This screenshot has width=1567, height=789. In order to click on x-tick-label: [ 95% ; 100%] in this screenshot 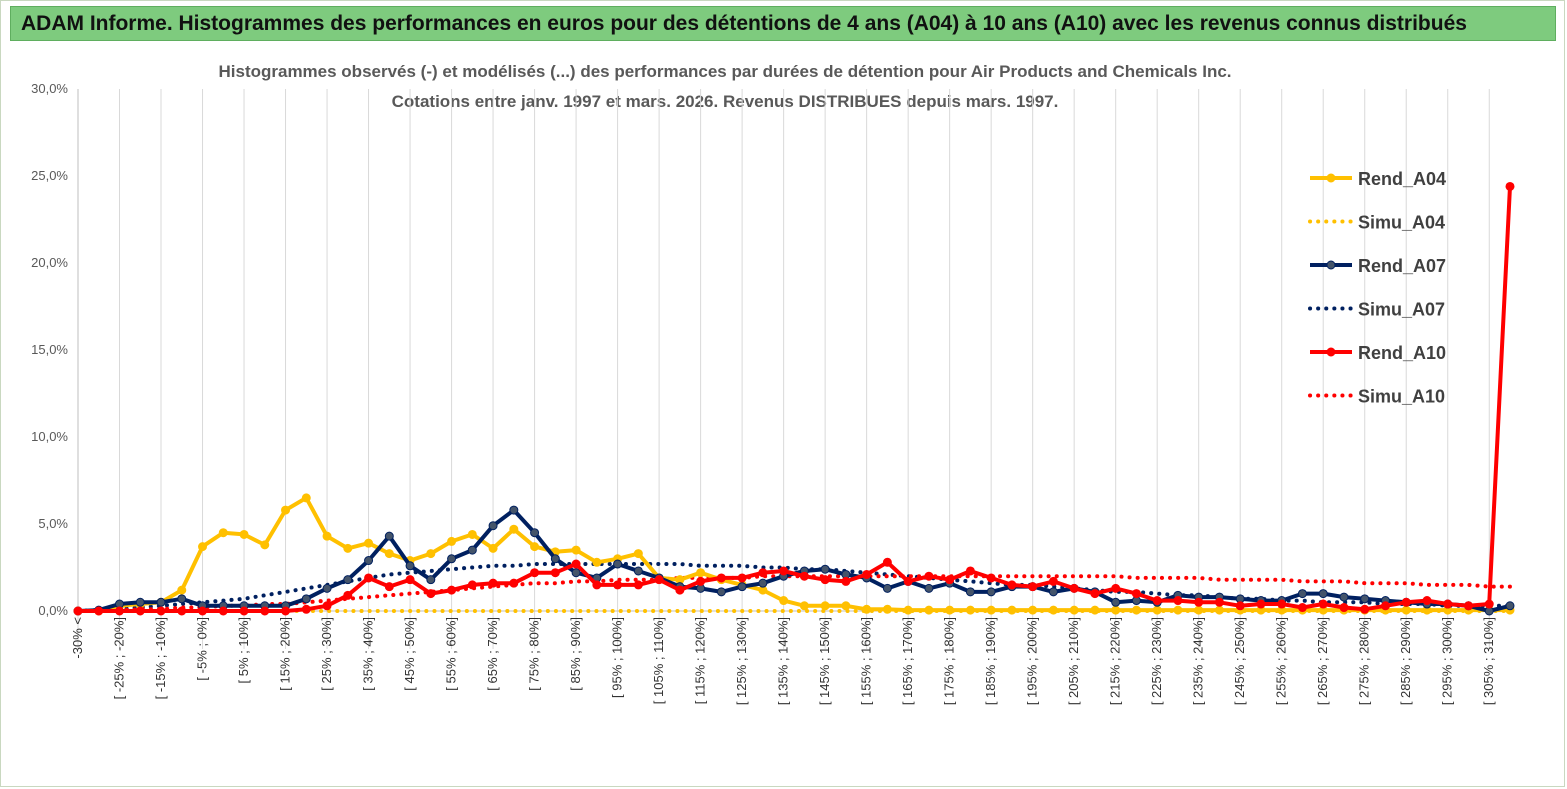, I will do `click(617, 657)`.